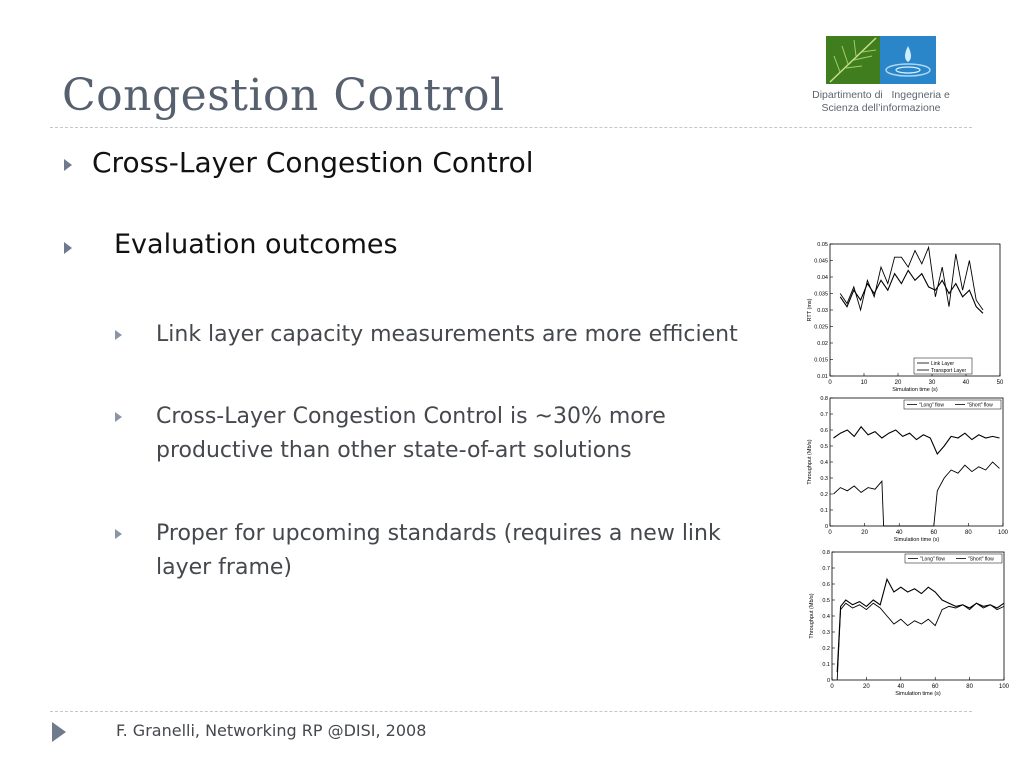 The height and width of the screenshot is (768, 1024). I want to click on y-tick-label: 0.025, so click(821, 328).